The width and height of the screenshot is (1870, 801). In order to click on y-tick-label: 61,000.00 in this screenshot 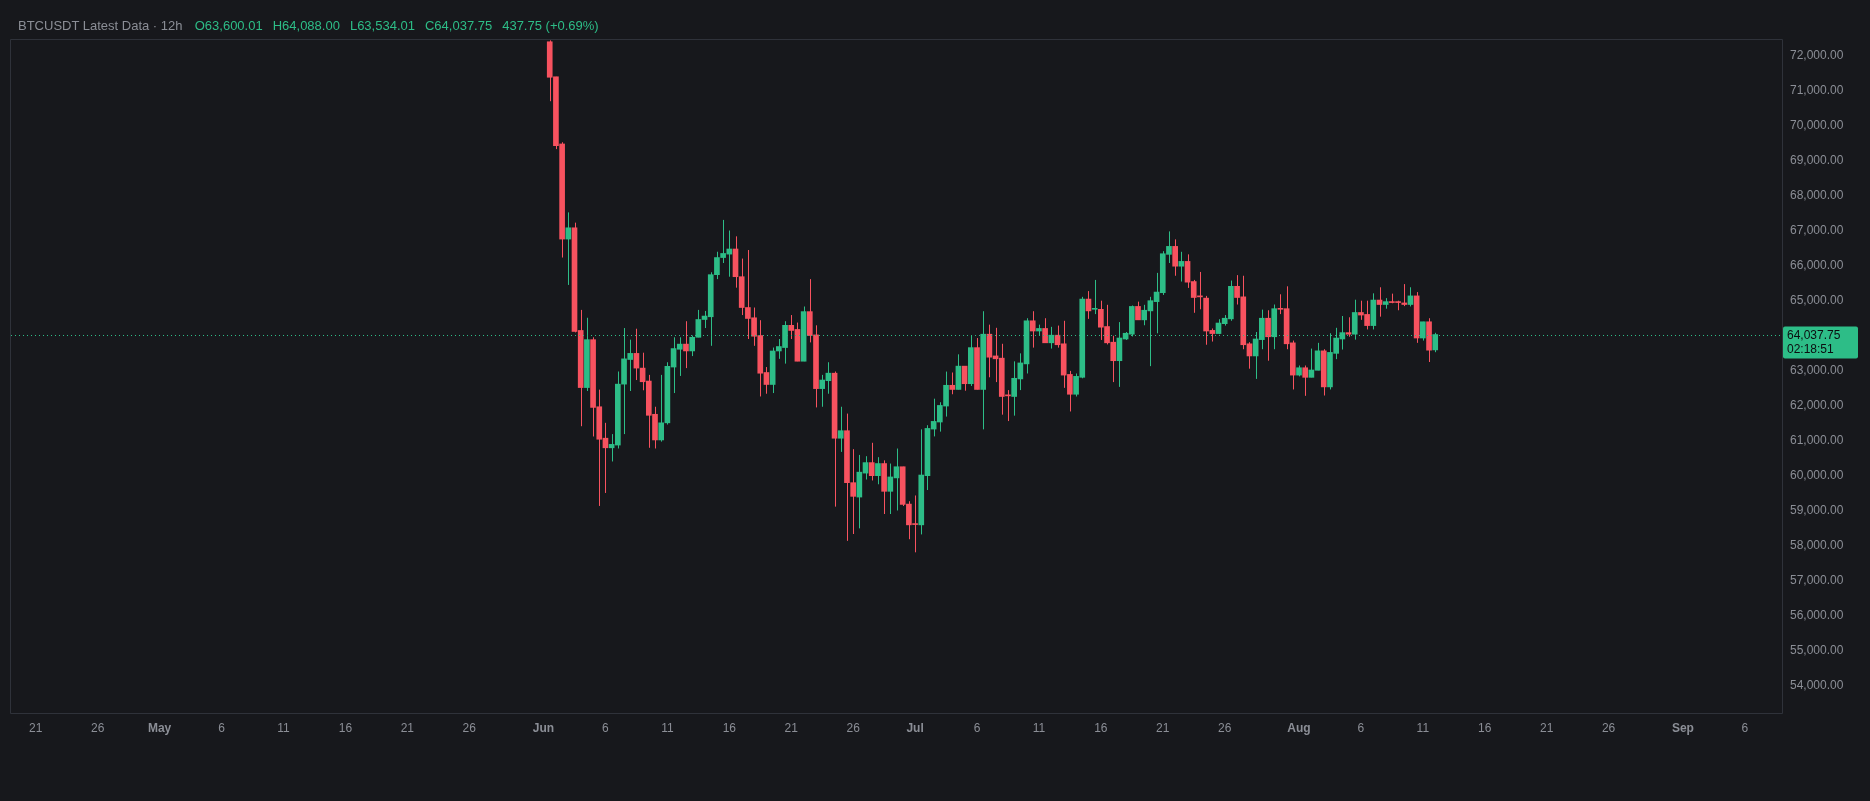, I will do `click(1817, 440)`.